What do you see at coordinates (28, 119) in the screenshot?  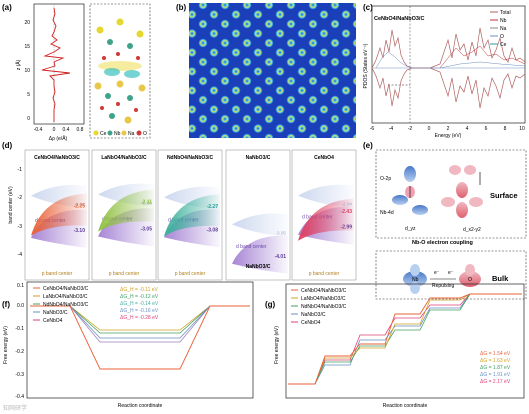 I see `ytick: 0` at bounding box center [28, 119].